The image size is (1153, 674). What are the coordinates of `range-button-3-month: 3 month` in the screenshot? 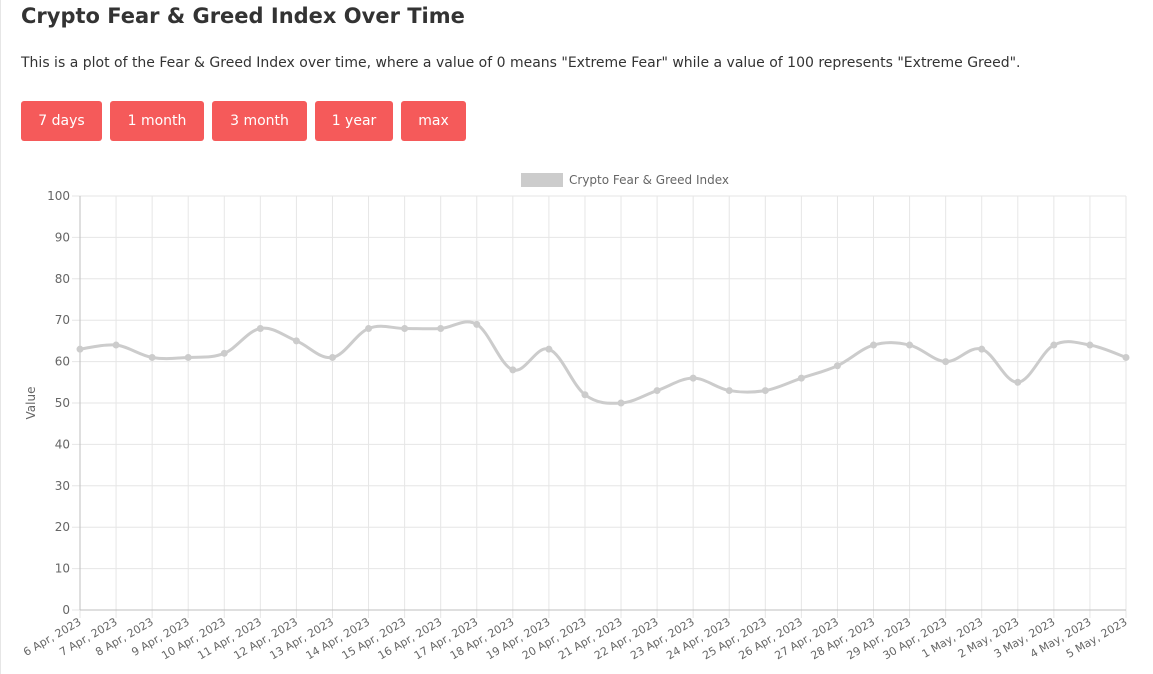 It's located at (259, 121).